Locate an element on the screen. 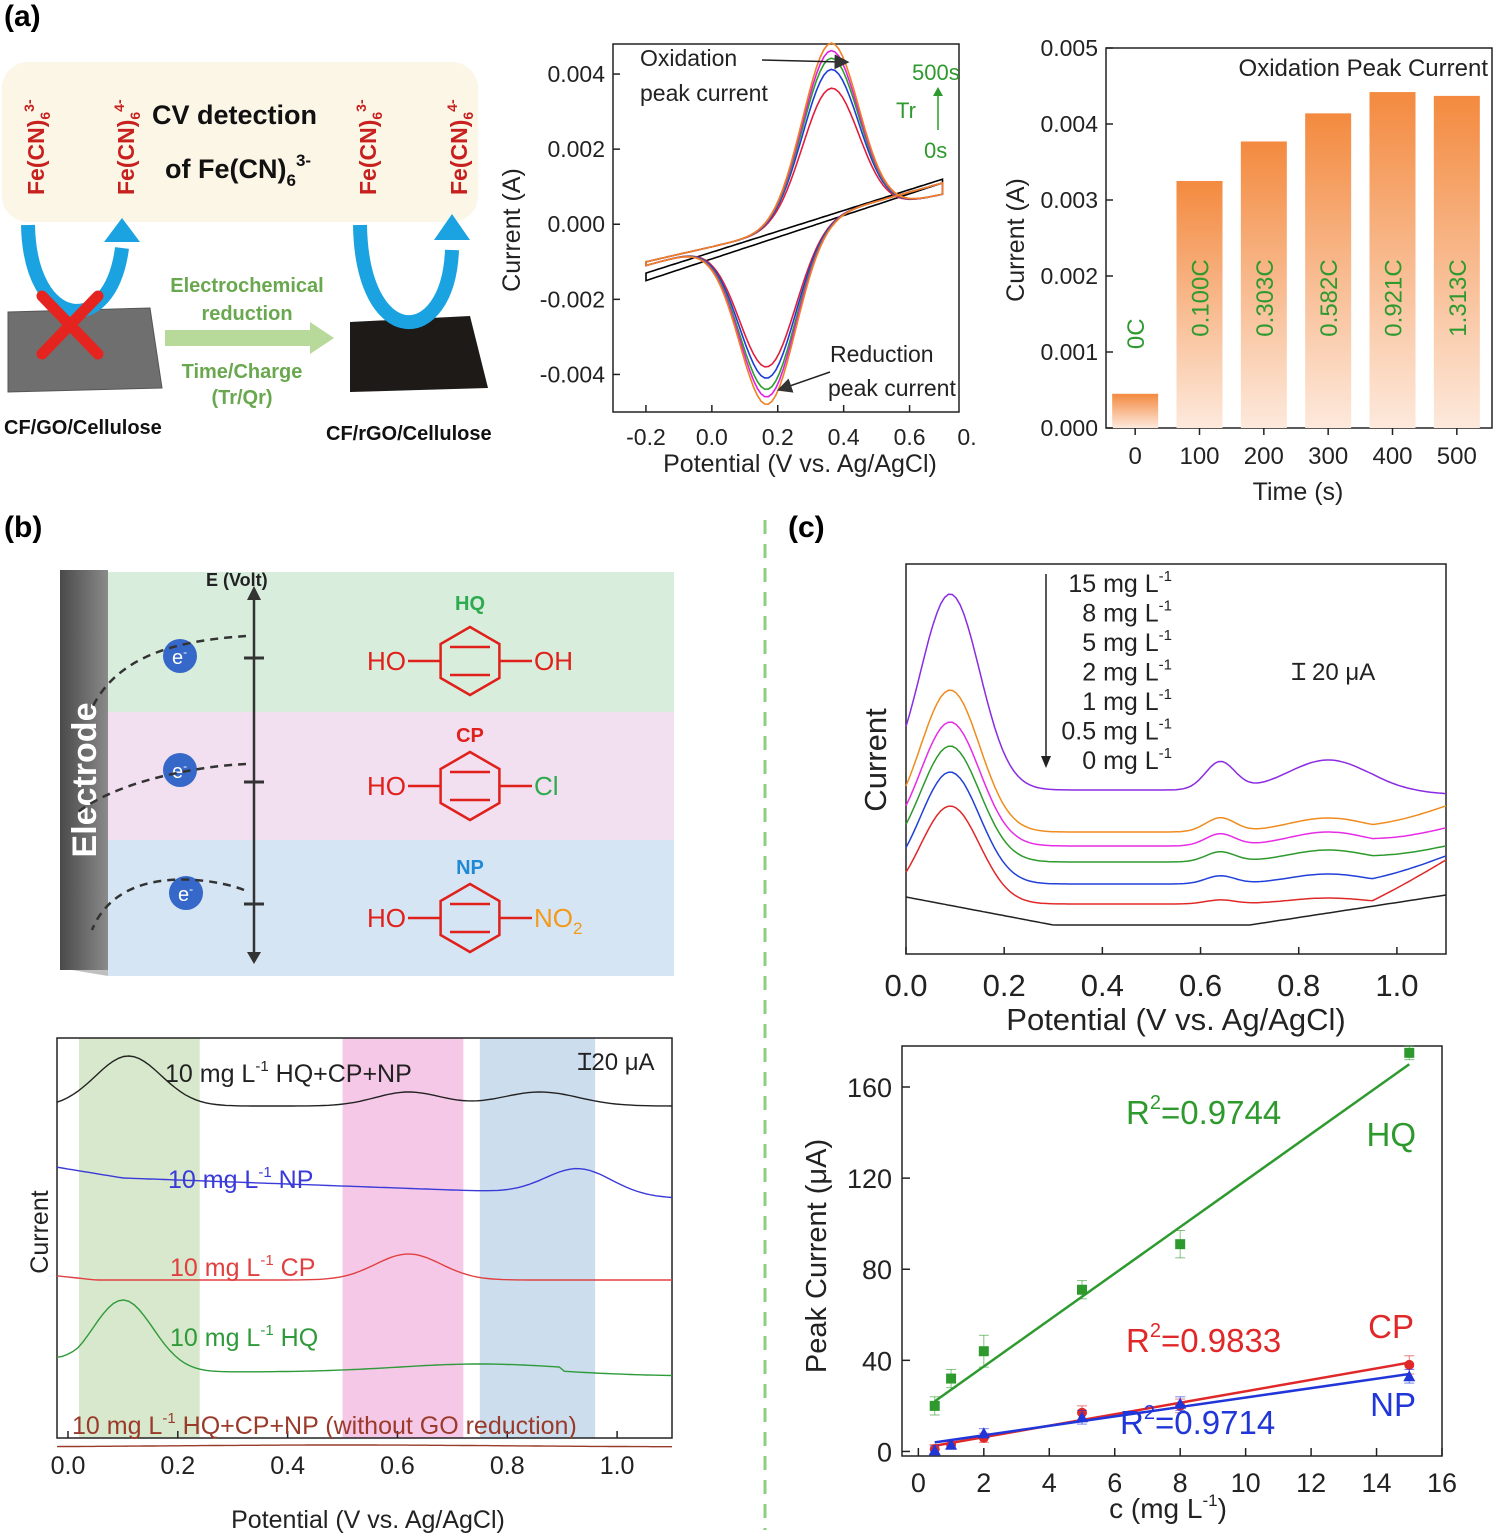 The height and width of the screenshot is (1536, 1495). molecule-abbr: HQ is located at coordinates (470, 604).